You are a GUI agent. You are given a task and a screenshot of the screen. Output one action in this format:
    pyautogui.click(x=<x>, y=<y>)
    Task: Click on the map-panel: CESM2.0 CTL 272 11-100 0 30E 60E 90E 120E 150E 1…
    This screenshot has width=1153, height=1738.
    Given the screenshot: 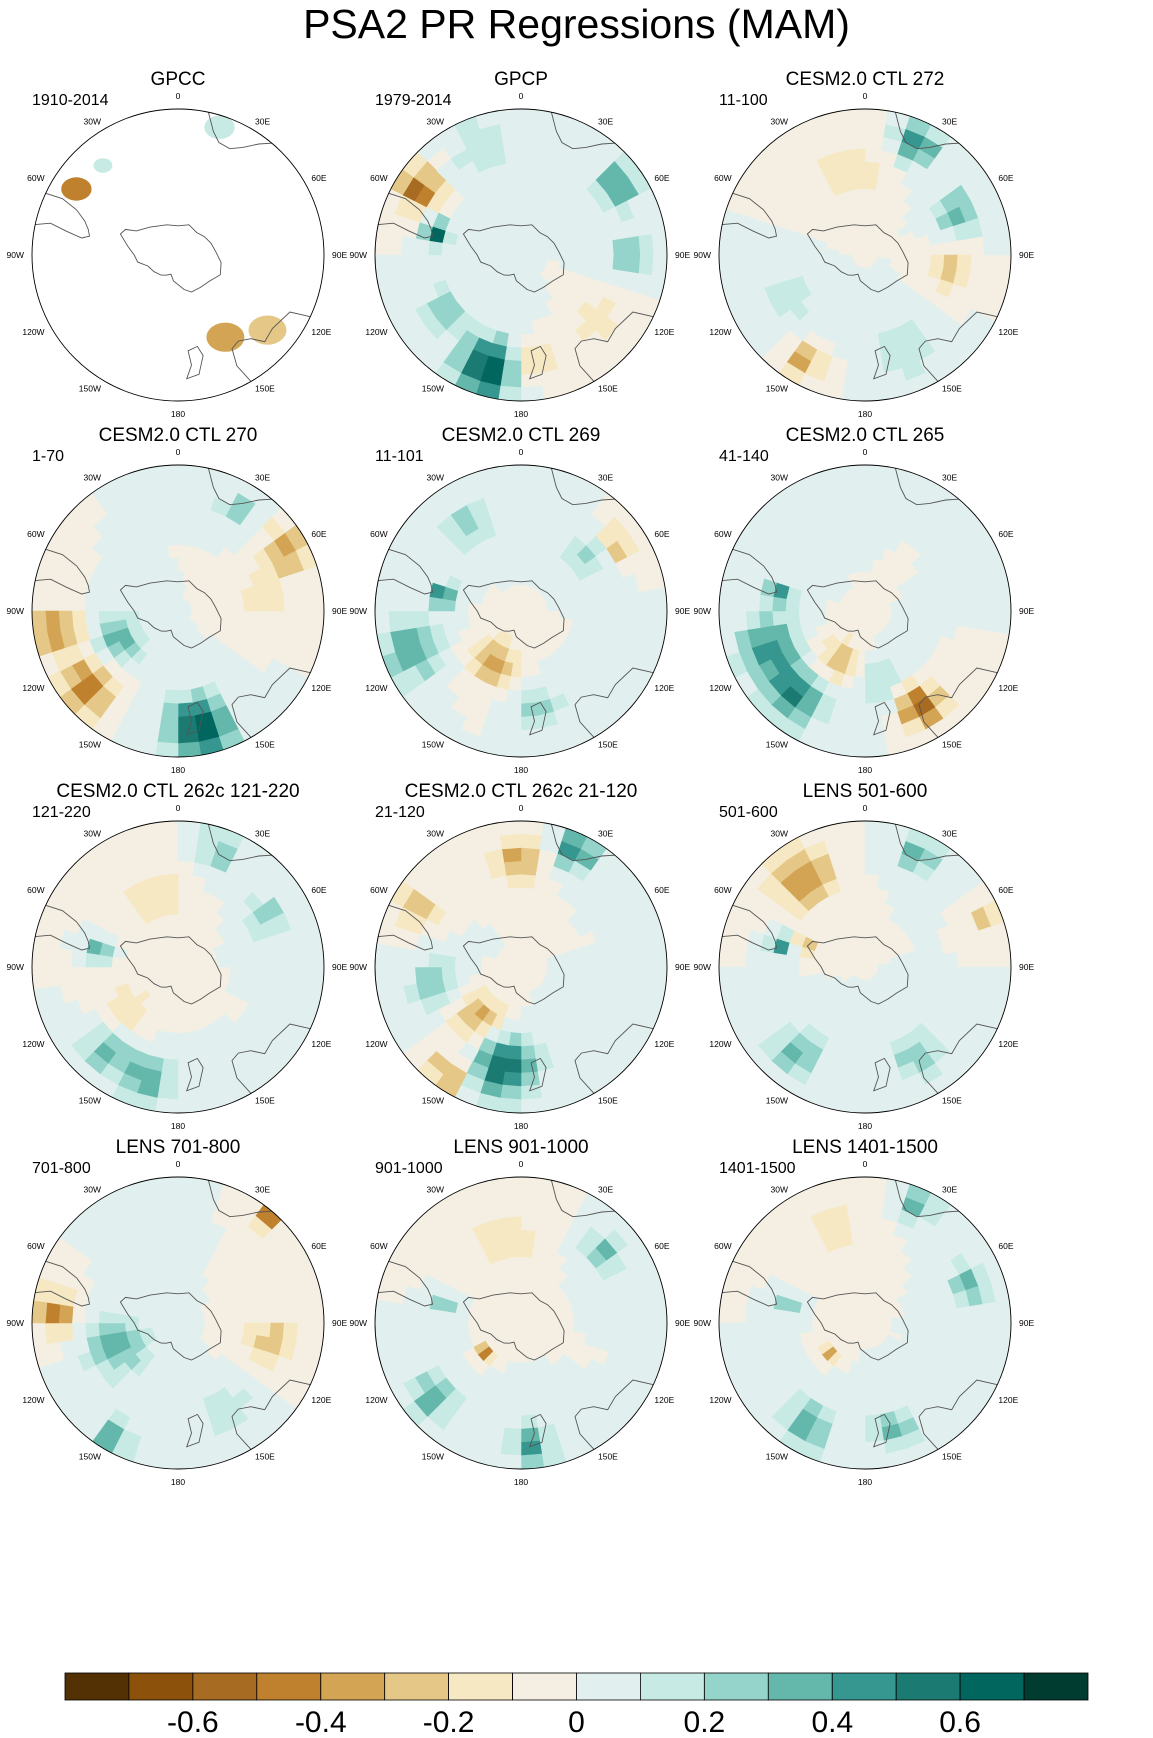 What is the action you would take?
    pyautogui.click(x=864, y=244)
    